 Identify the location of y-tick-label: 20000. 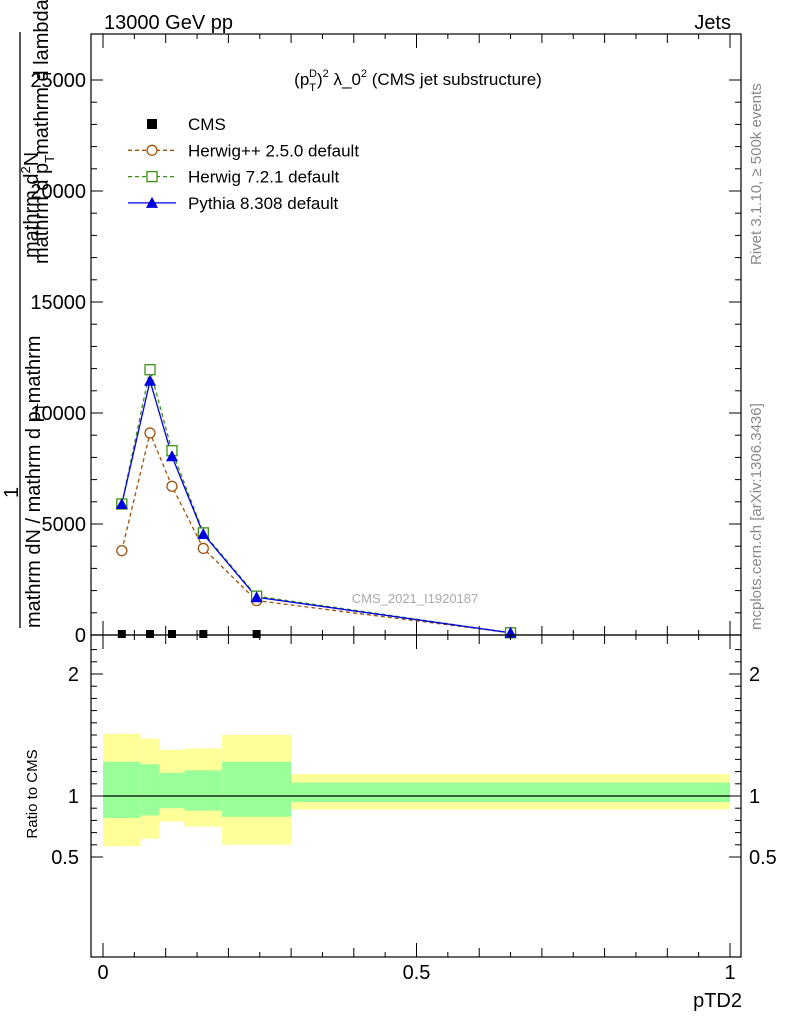
(58, 192).